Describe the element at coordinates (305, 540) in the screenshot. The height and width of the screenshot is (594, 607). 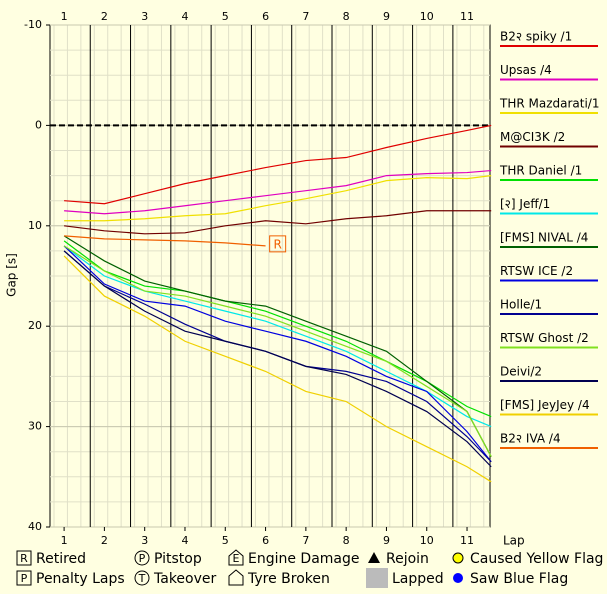
I see `x-tick-label: 7` at that location.